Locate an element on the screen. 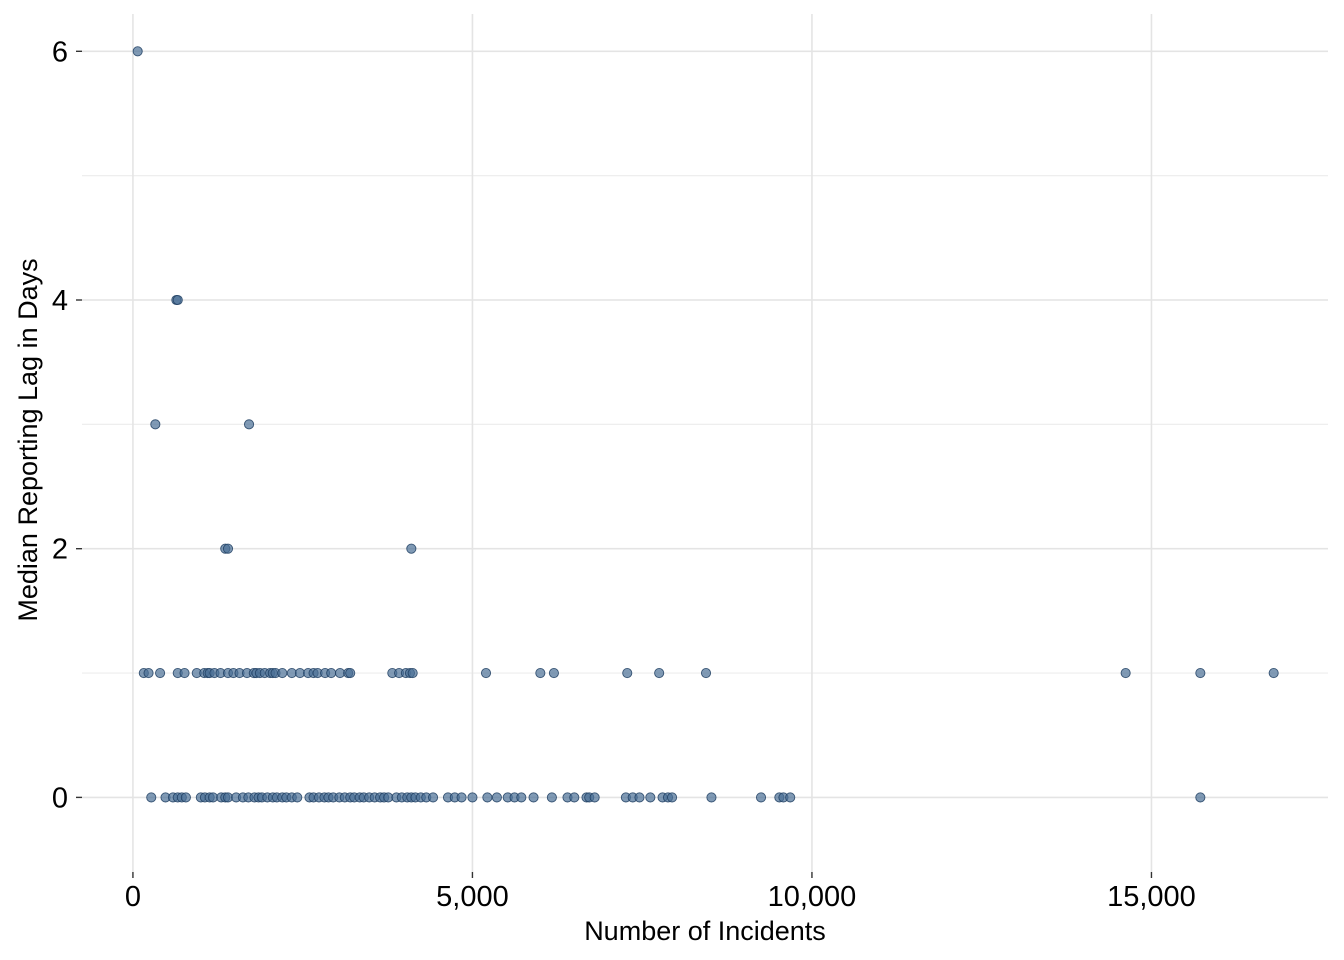  x-tick-label: 10,000 is located at coordinates (812, 897).